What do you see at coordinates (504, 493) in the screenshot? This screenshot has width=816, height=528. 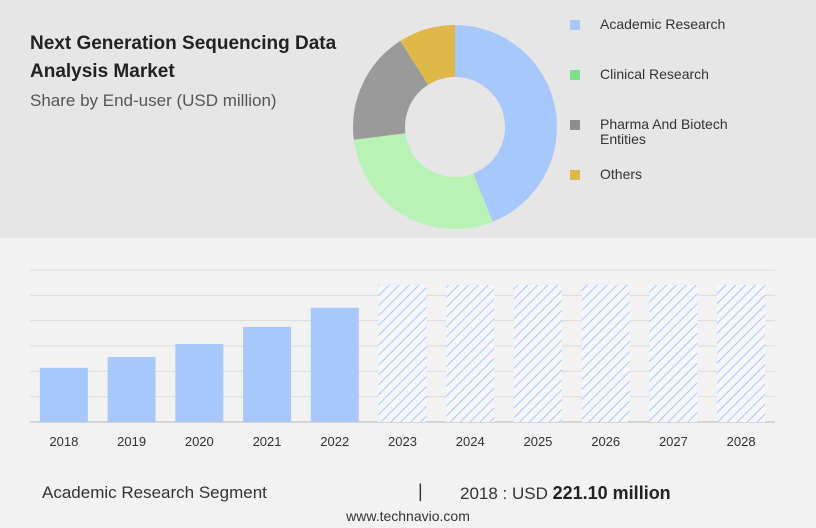 I see `footer-value-prefix: 2018 : USD` at bounding box center [504, 493].